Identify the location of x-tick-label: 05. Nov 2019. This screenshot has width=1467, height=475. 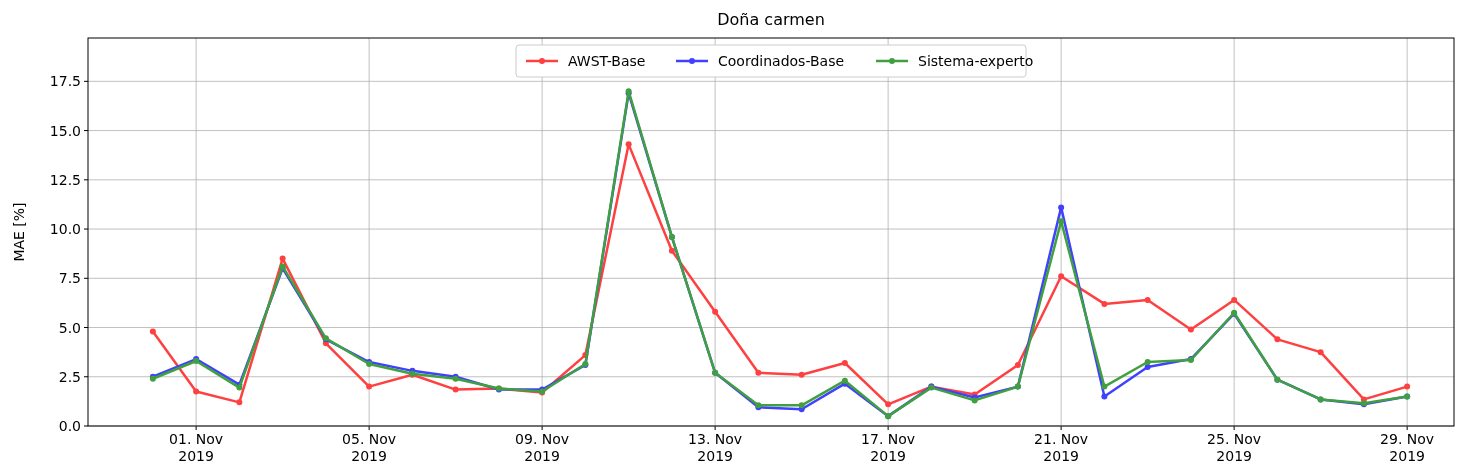
(369, 447).